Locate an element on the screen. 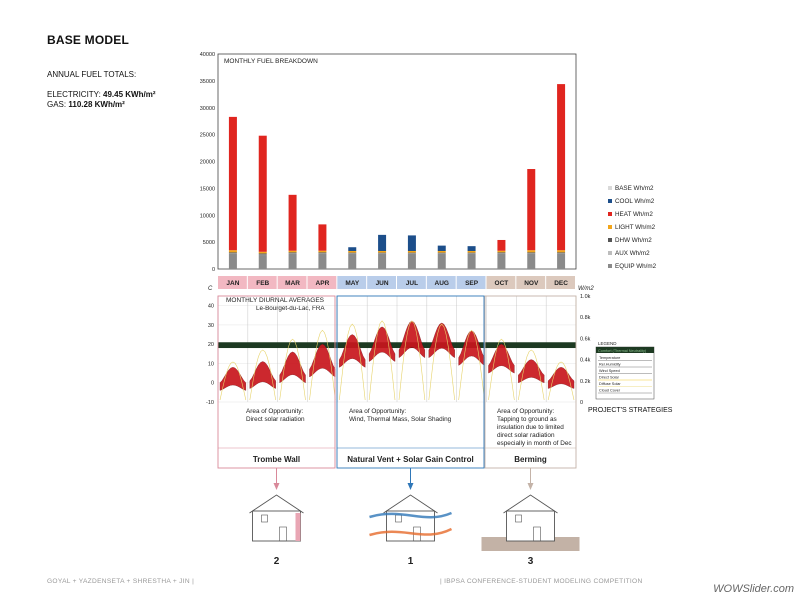 Image resolution: width=800 pixels, height=600 pixels. month-header-label: AUG is located at coordinates (442, 283).